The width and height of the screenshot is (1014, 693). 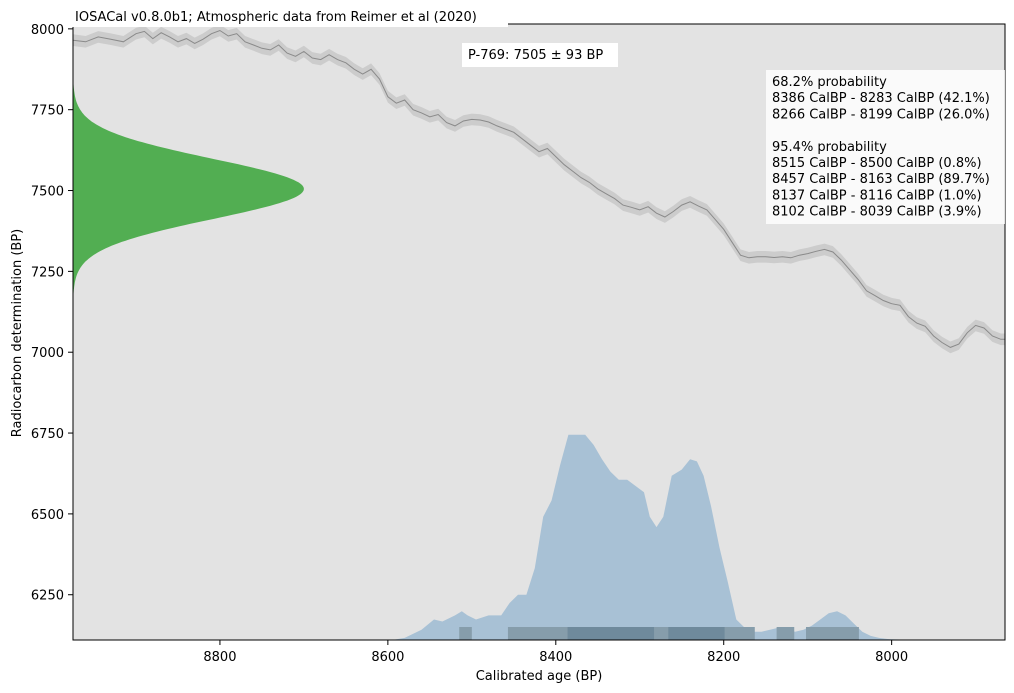 What do you see at coordinates (535, 55) in the screenshot?
I see `sample-label: P-769: 7505 ± 93 BP` at bounding box center [535, 55].